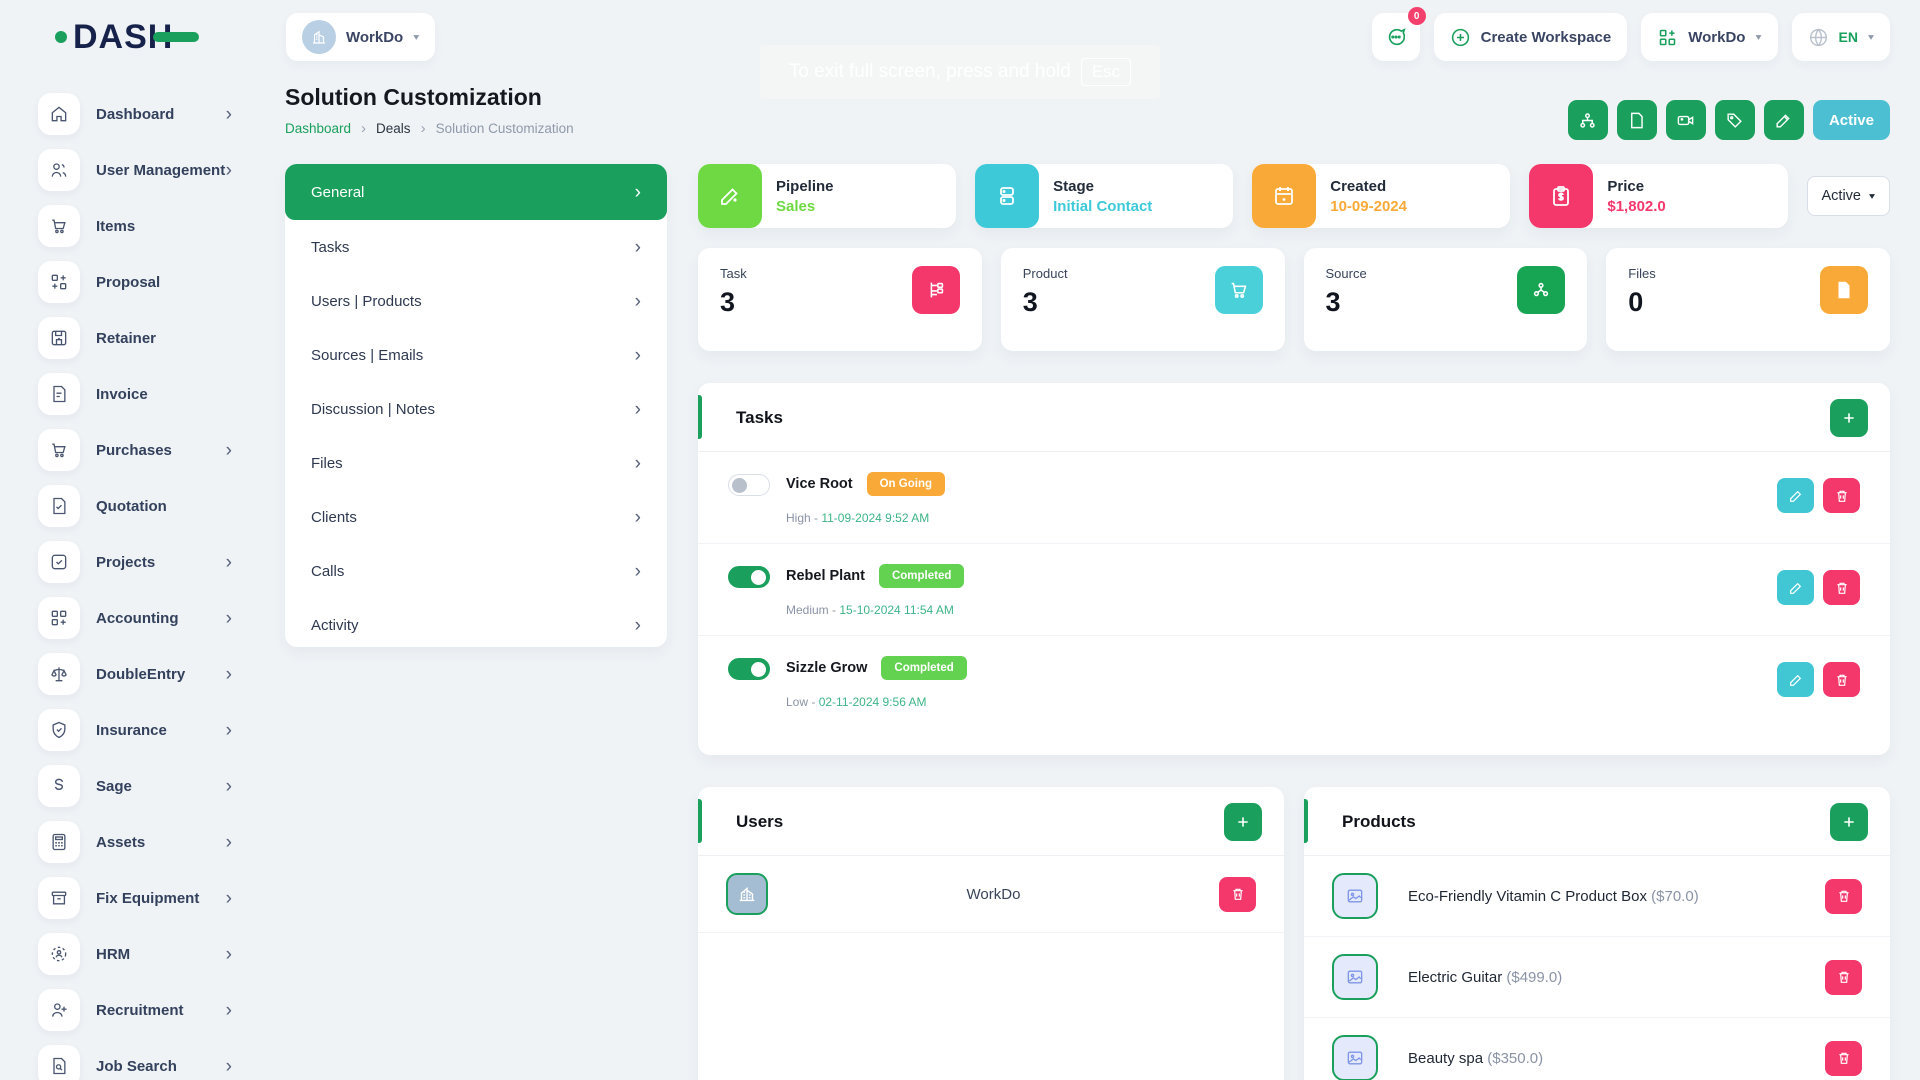 Image resolution: width=1920 pixels, height=1080 pixels. Describe the element at coordinates (59, 618) in the screenshot. I see `grid-plus-icon` at that location.